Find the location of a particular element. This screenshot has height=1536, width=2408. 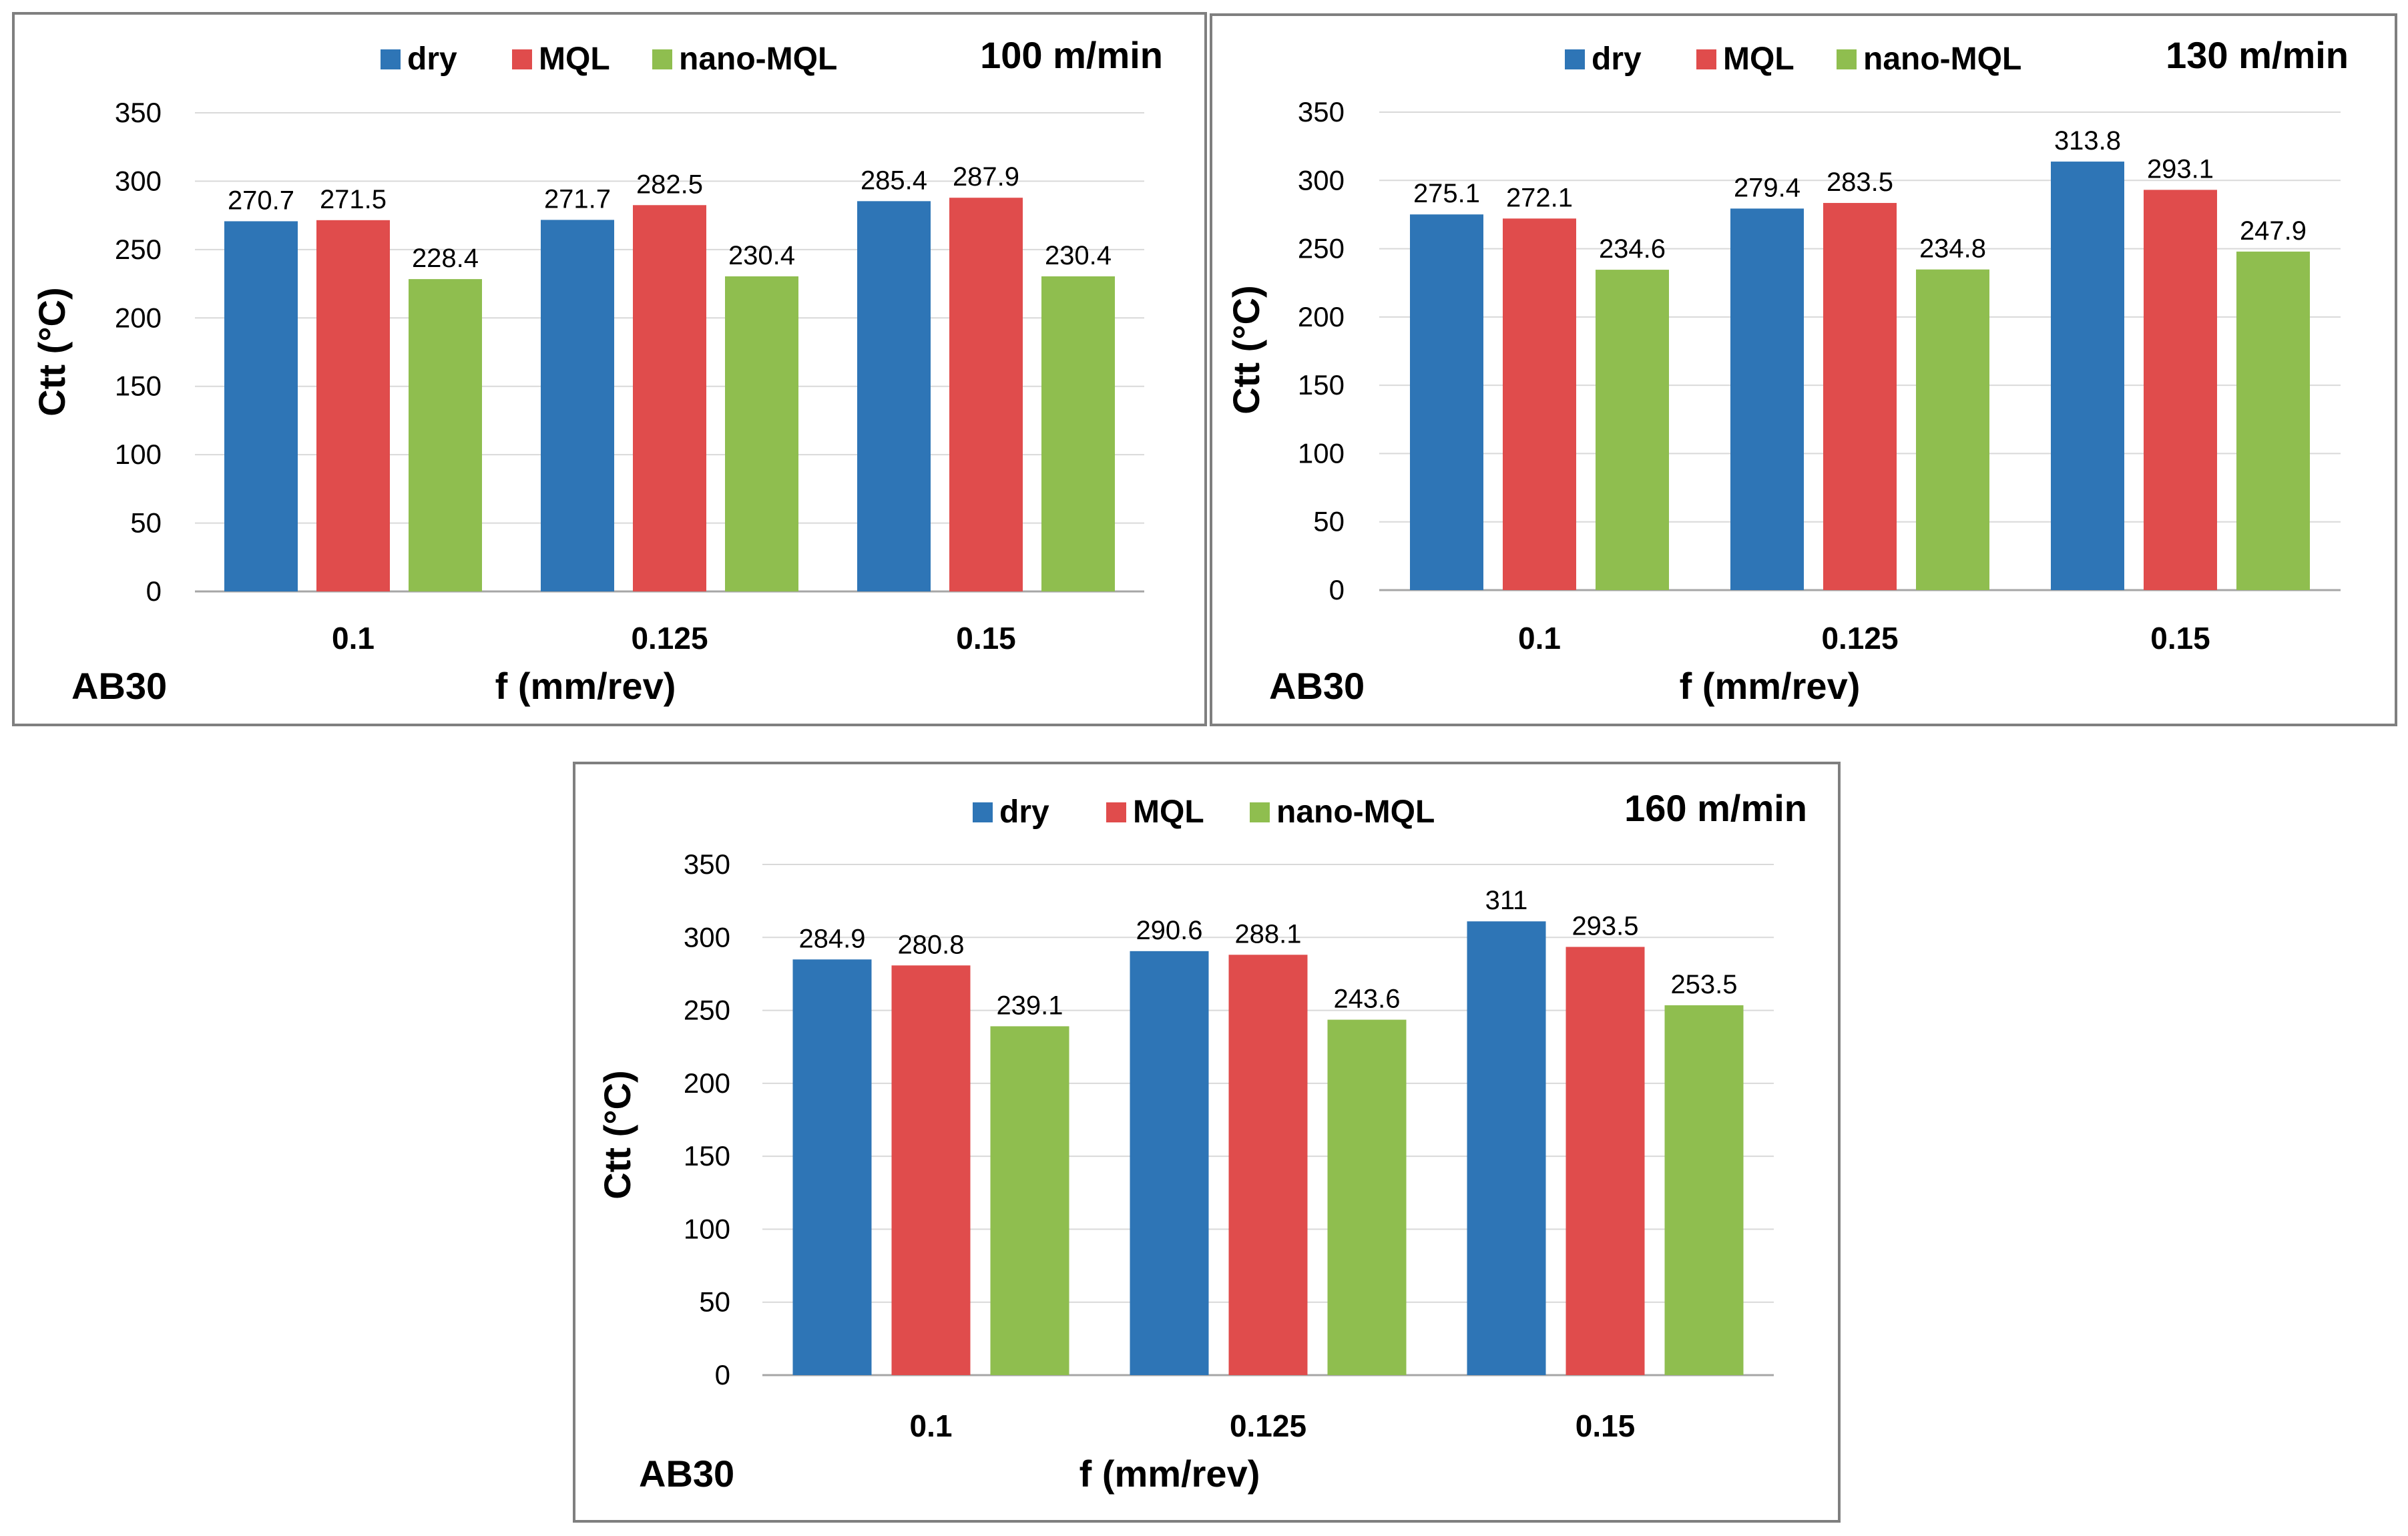

data-label-nano-mql-0.15: 230.4 is located at coordinates (1078, 255).